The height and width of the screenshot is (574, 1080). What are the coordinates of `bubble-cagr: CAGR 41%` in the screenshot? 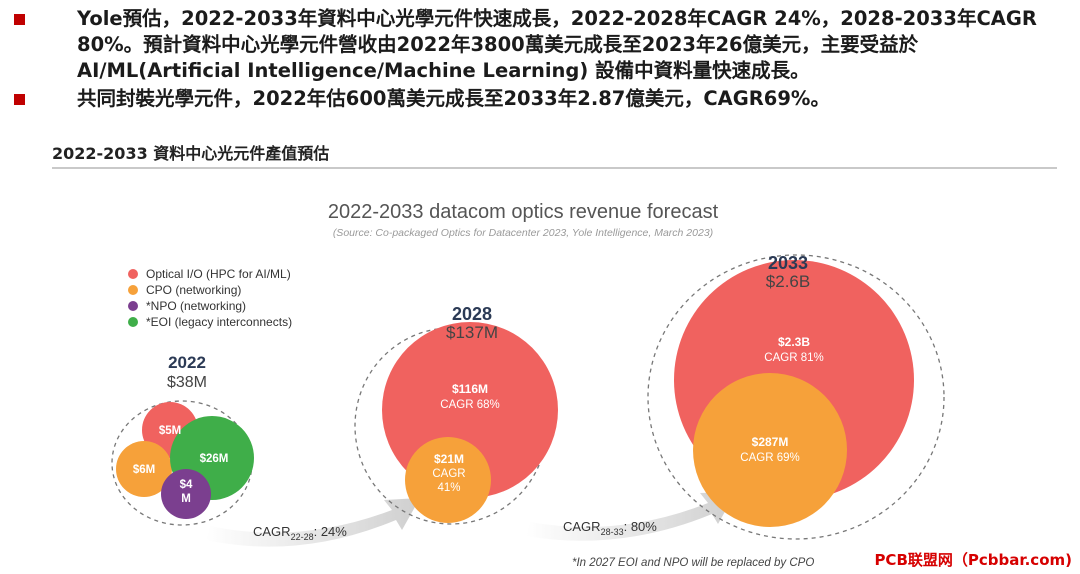 It's located at (448, 481).